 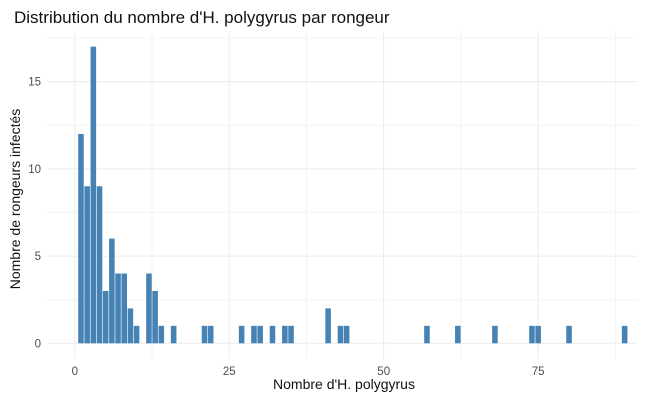 What do you see at coordinates (38, 344) in the screenshot?
I see `y-tick-label: 0` at bounding box center [38, 344].